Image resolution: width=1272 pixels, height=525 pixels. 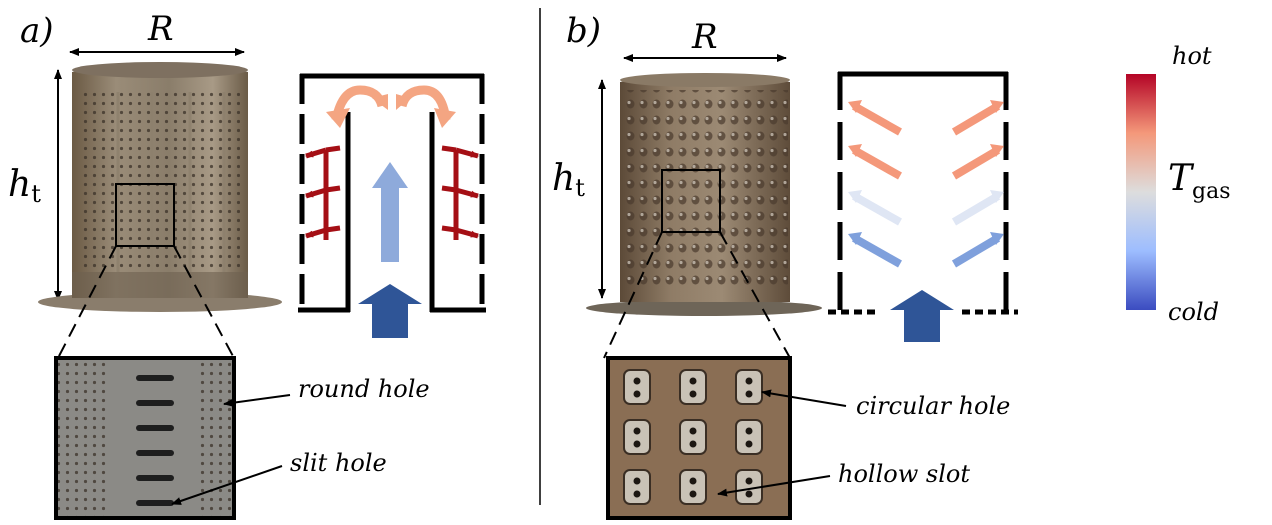 What do you see at coordinates (390, 311) in the screenshot?
I see `inlet-arrow-a` at bounding box center [390, 311].